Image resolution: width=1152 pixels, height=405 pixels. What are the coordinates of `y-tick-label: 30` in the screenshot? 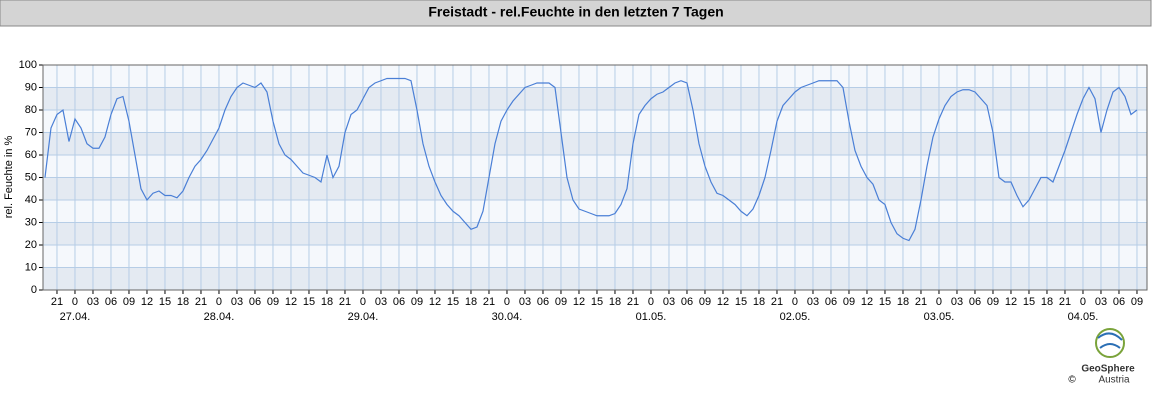 It's located at (31, 222).